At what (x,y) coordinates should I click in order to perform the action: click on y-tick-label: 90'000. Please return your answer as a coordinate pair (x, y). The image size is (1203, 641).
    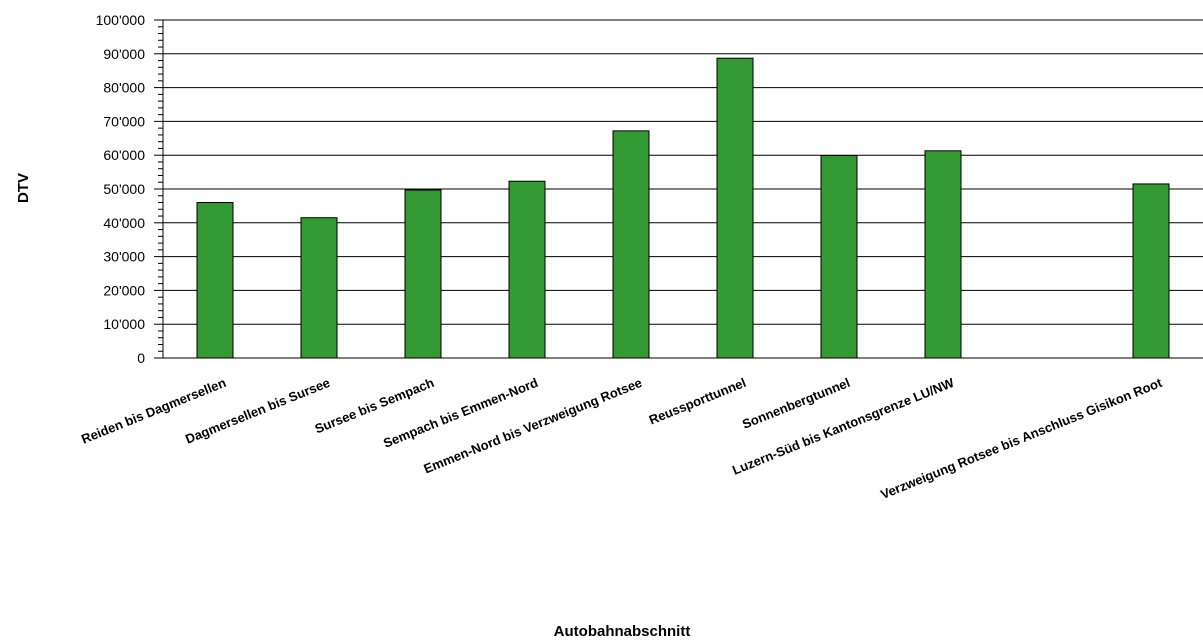
    Looking at the image, I should click on (124, 54).